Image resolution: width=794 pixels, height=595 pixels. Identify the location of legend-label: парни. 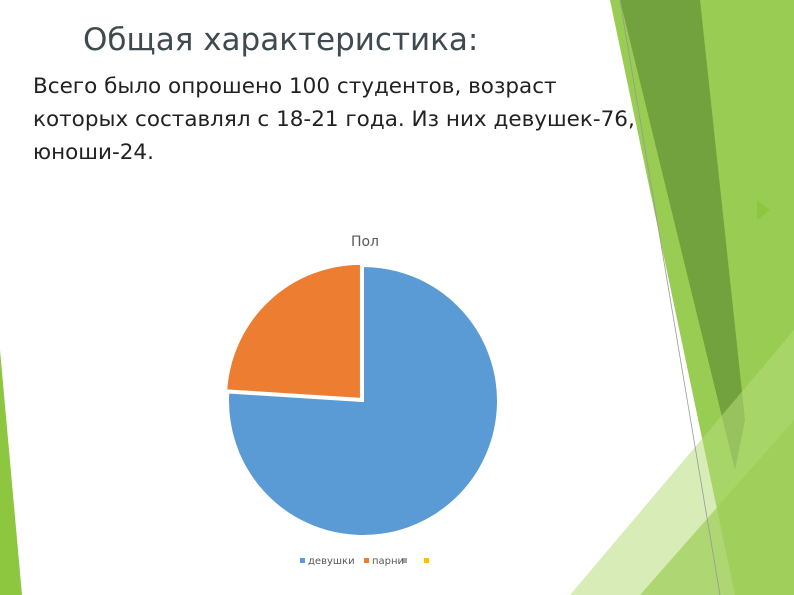
(388, 561).